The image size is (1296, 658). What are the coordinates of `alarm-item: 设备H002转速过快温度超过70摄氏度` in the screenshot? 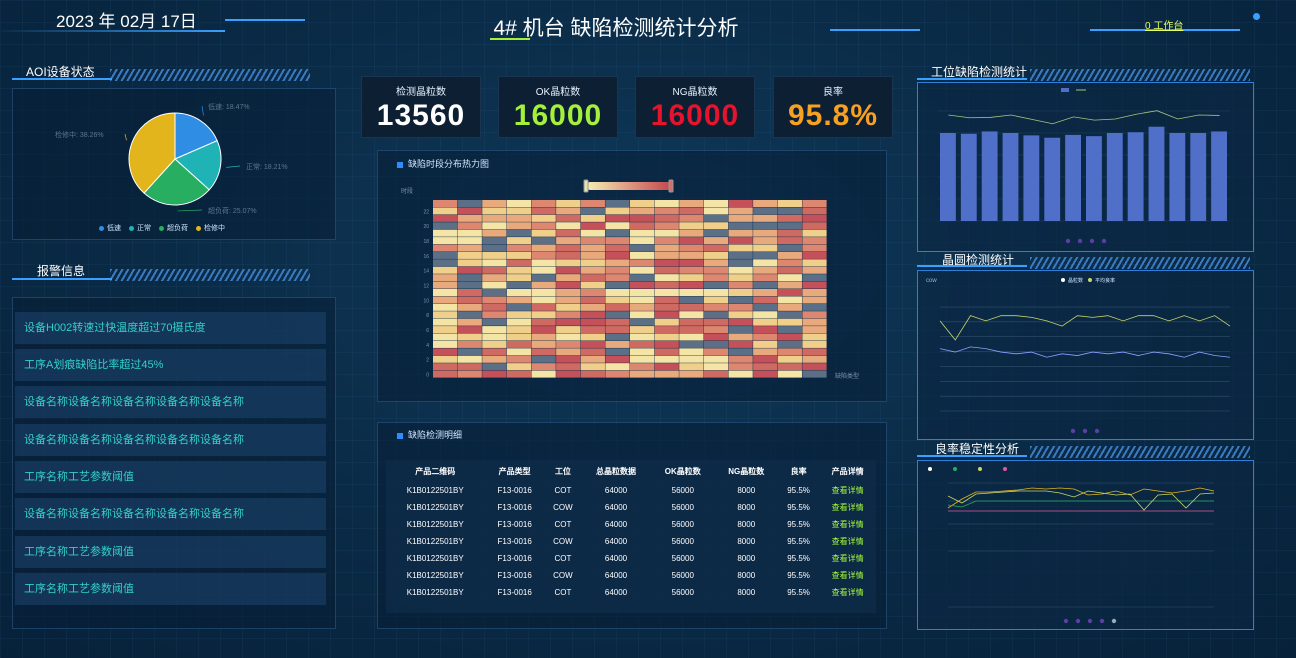 It's located at (170, 328).